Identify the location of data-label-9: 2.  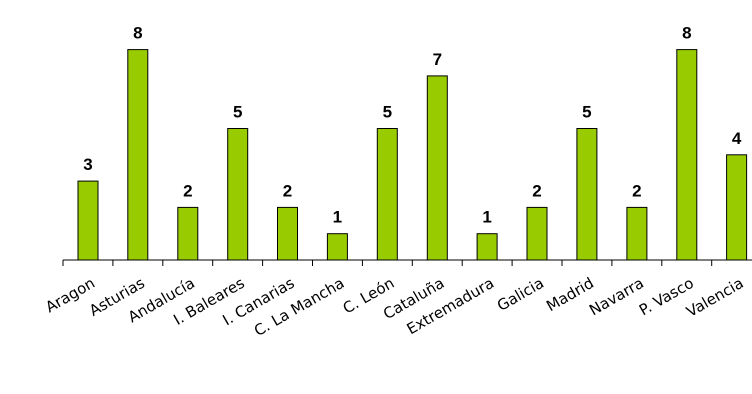
(536, 190).